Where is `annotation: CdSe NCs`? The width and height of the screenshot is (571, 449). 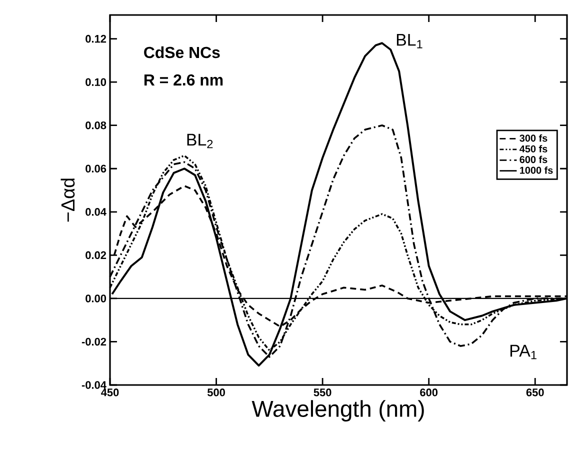
annotation: CdSe NCs is located at coordinates (182, 52).